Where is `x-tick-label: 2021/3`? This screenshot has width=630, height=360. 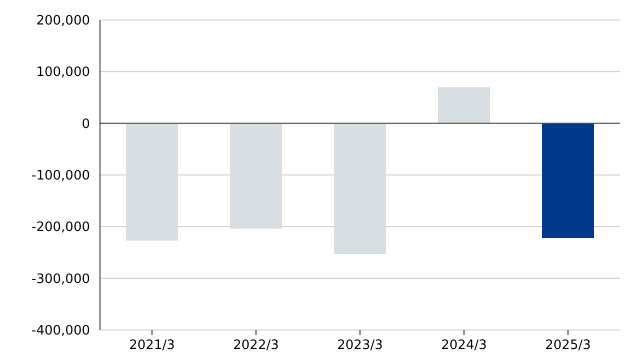
x-tick-label: 2021/3 is located at coordinates (152, 345).